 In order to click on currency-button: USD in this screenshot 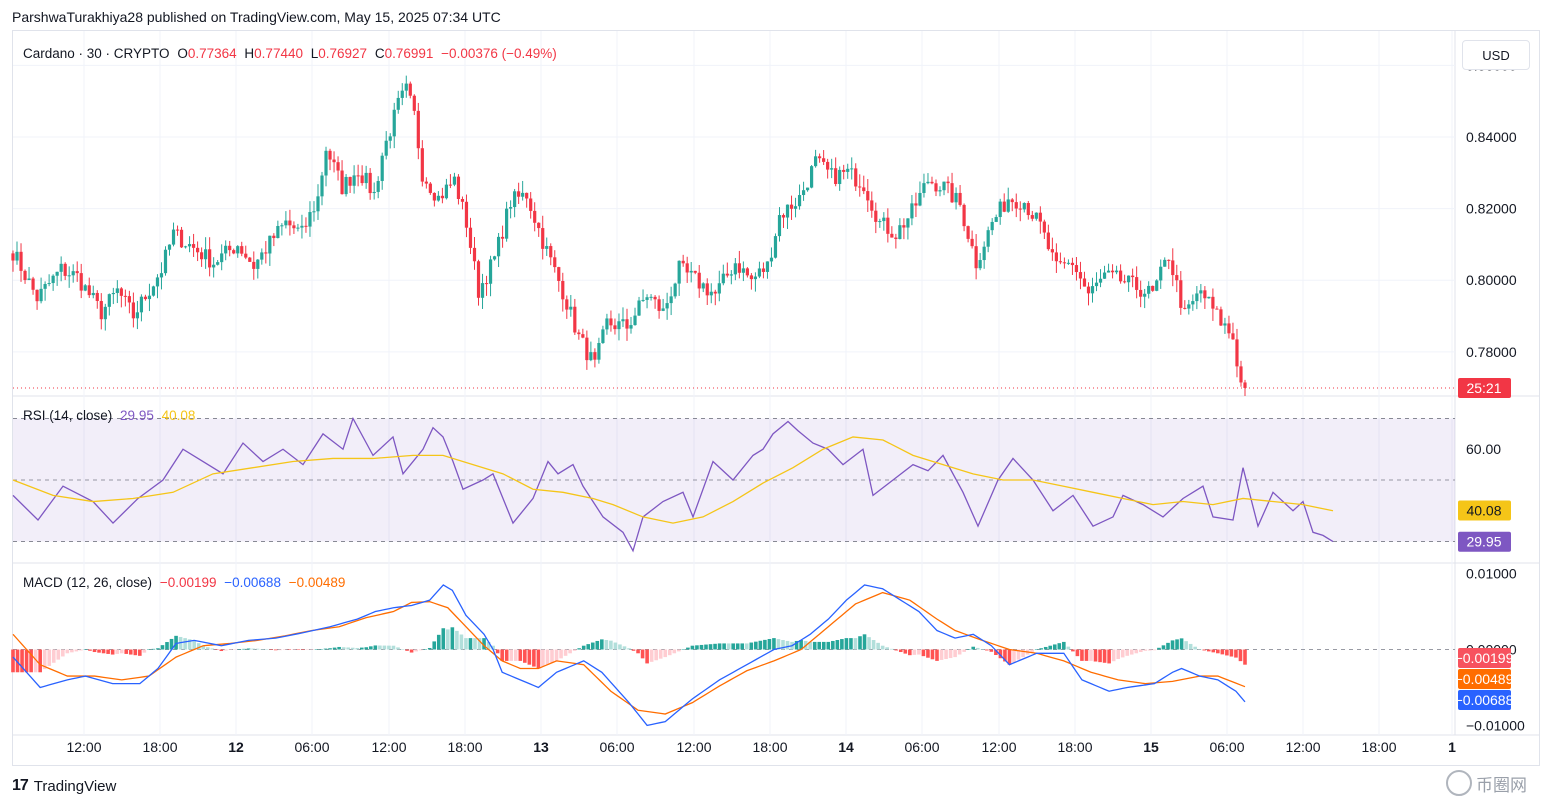, I will do `click(1496, 55)`.